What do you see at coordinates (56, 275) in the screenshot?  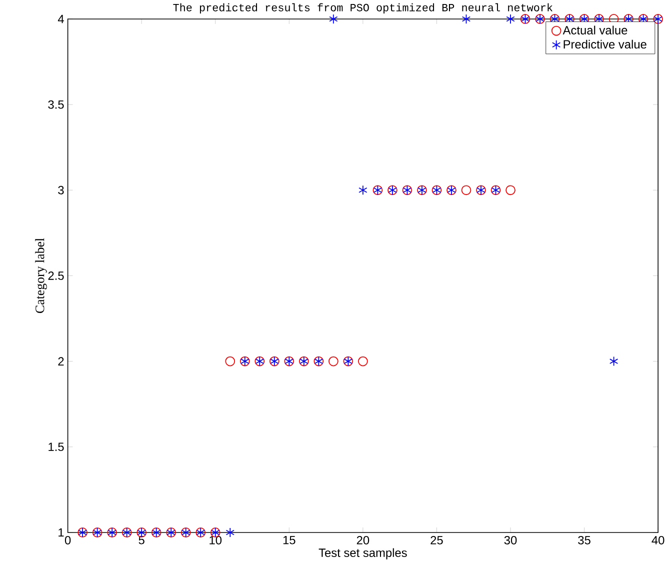 I see `y-tick-label: 2.5` at bounding box center [56, 275].